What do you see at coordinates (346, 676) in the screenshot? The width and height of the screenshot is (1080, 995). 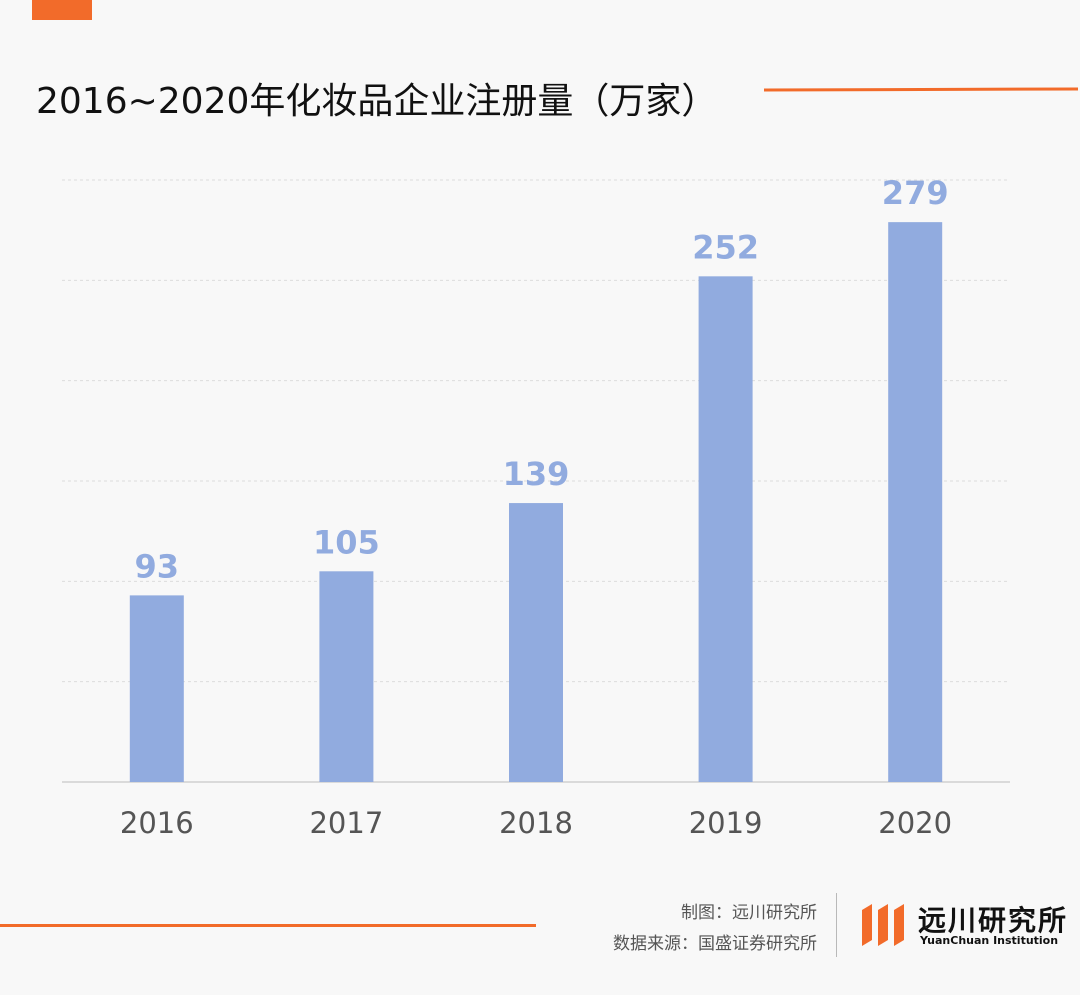 I see `bar-2017` at bounding box center [346, 676].